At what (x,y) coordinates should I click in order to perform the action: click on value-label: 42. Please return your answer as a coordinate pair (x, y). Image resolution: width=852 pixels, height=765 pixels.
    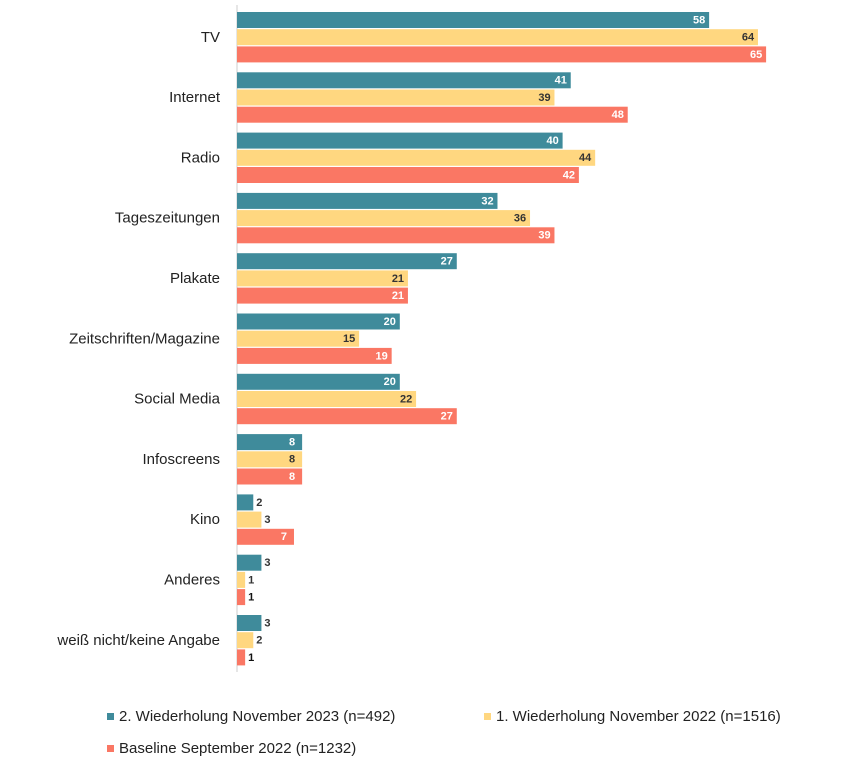
    Looking at the image, I should click on (569, 175).